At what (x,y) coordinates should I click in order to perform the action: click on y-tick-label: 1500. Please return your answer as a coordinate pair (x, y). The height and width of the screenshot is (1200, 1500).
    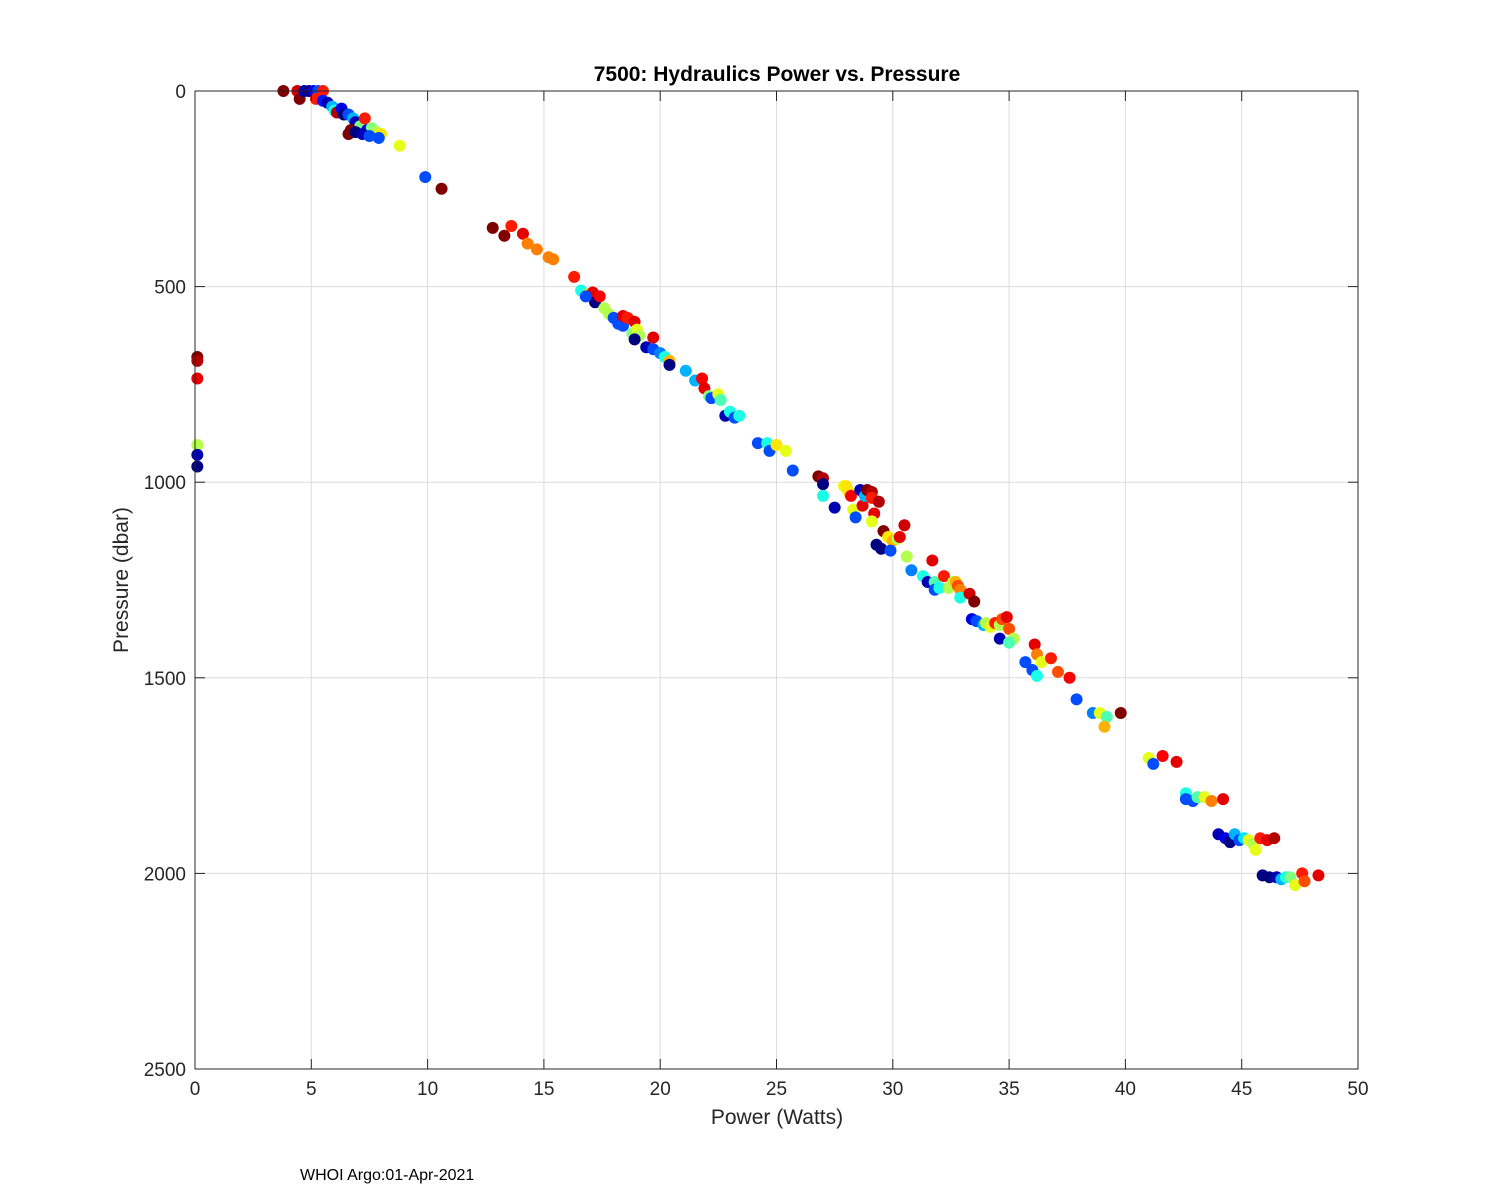
    Looking at the image, I should click on (165, 679).